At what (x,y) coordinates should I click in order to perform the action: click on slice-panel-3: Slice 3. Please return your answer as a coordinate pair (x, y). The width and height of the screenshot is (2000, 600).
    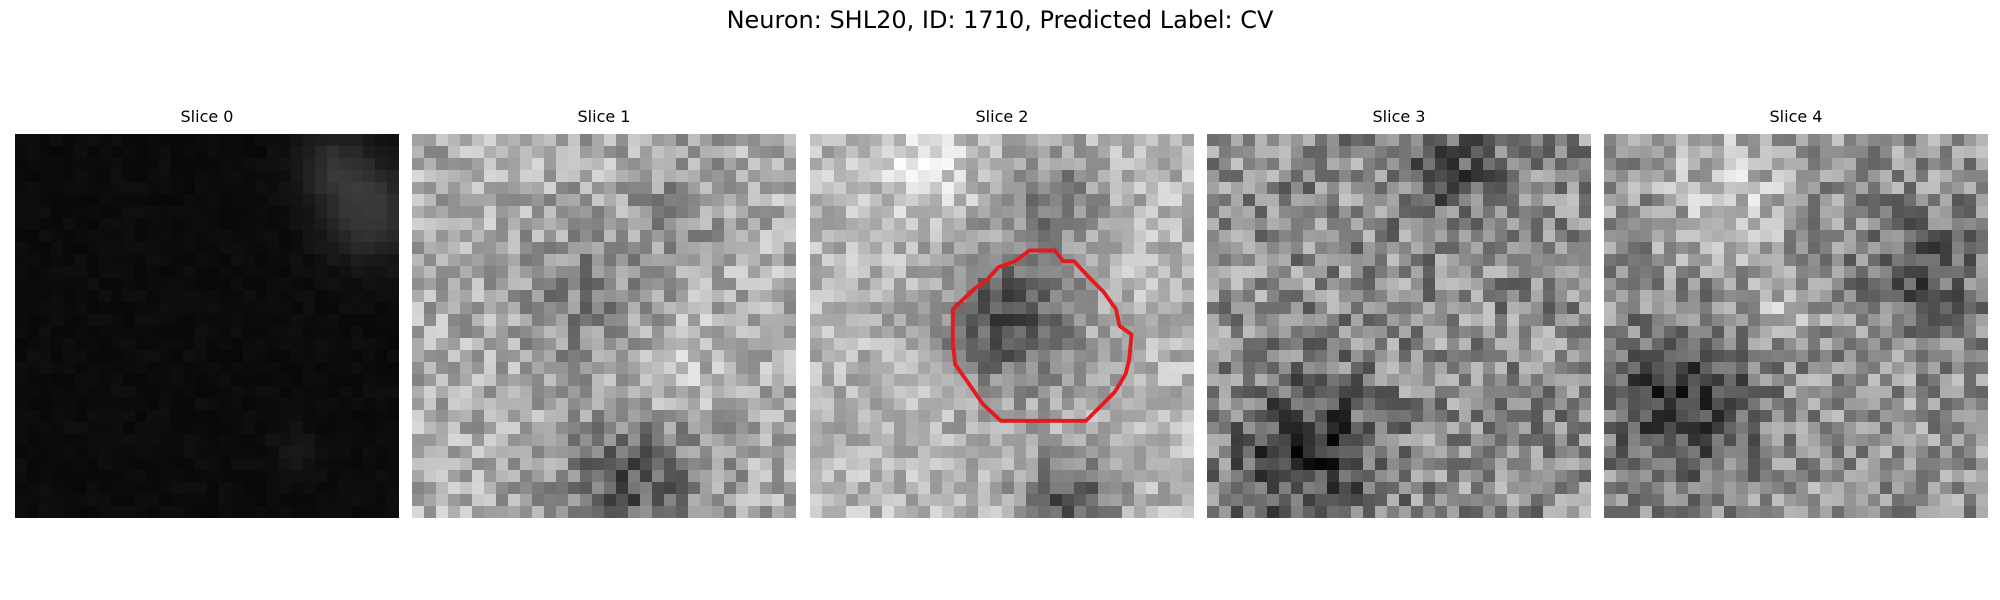
    Looking at the image, I should click on (1399, 312).